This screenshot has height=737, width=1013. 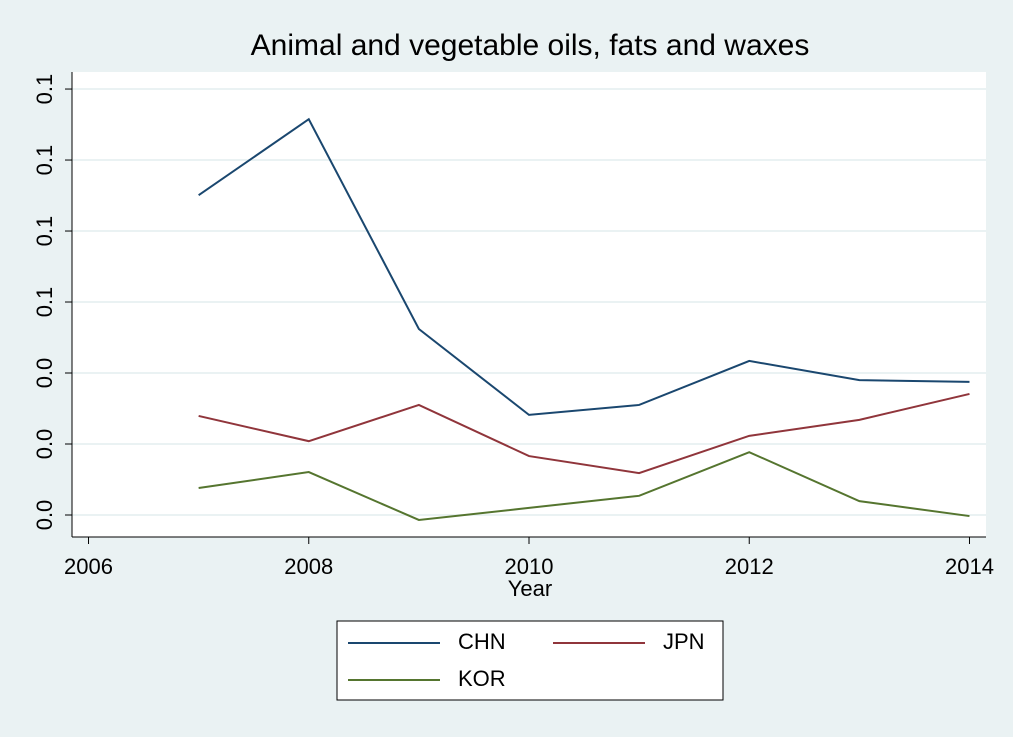 What do you see at coordinates (530, 588) in the screenshot?
I see `x-axis-label: Year` at bounding box center [530, 588].